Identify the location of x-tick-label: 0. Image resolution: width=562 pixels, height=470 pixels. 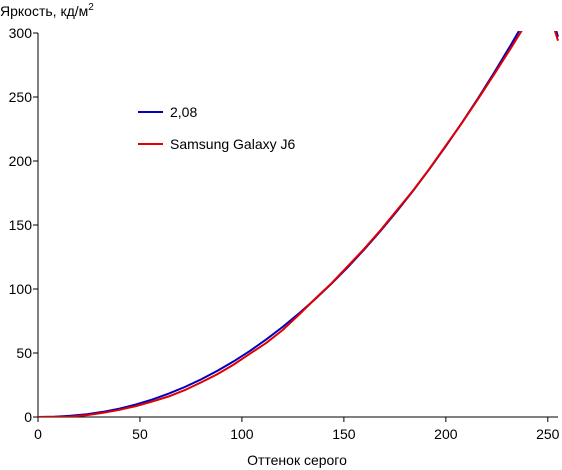
(38, 434).